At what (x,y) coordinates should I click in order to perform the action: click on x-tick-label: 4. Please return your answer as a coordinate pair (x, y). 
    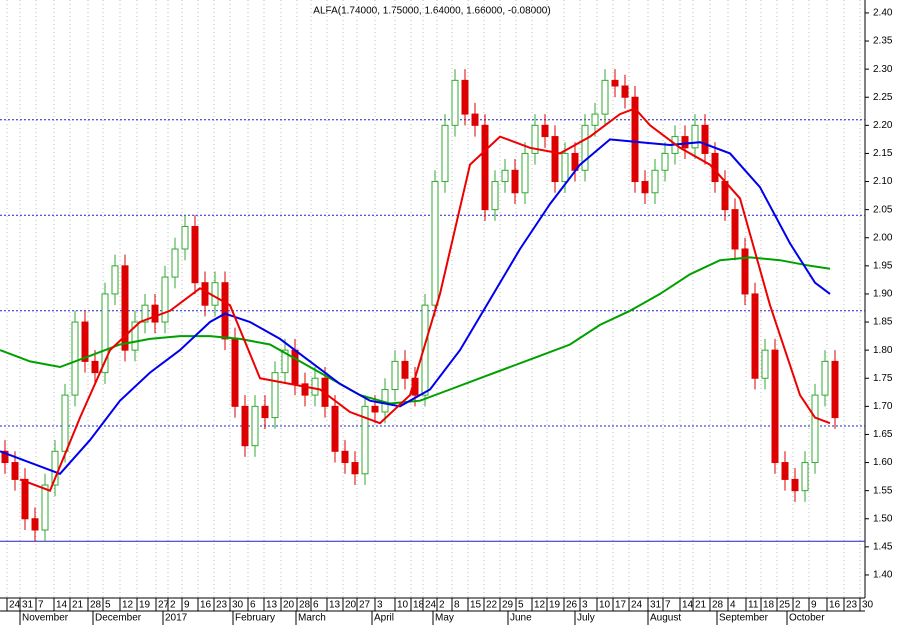
    Looking at the image, I should click on (733, 605).